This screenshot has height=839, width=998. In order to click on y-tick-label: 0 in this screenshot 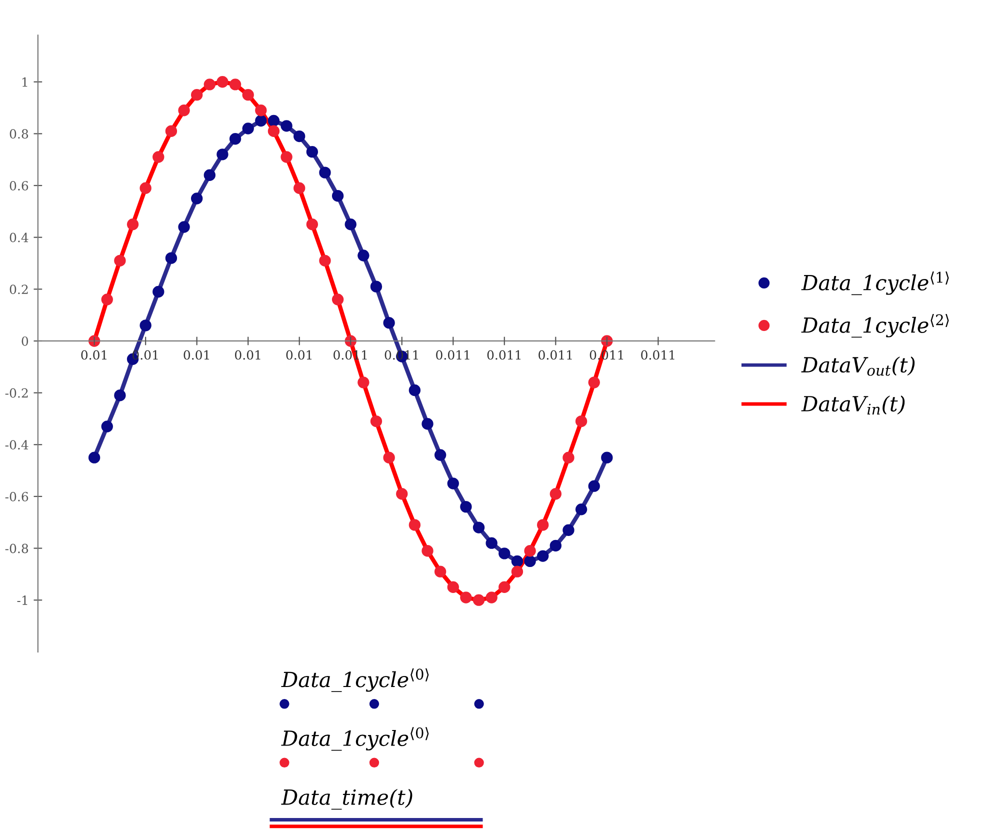, I will do `click(25, 341)`.